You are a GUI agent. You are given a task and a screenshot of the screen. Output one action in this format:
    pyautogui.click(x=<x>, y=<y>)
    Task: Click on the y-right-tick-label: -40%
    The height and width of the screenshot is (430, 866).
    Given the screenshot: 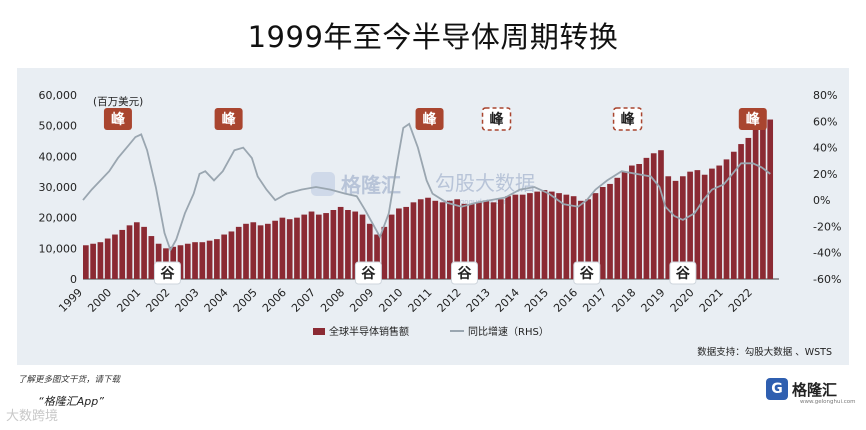 What is the action you would take?
    pyautogui.click(x=827, y=253)
    